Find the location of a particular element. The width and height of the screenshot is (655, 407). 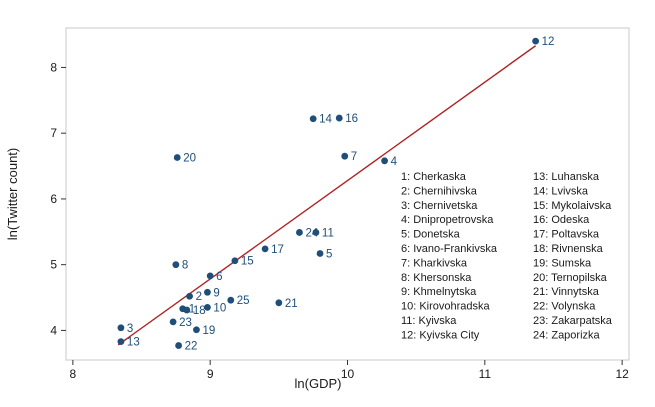

data-point-label: 14 is located at coordinates (325, 120).